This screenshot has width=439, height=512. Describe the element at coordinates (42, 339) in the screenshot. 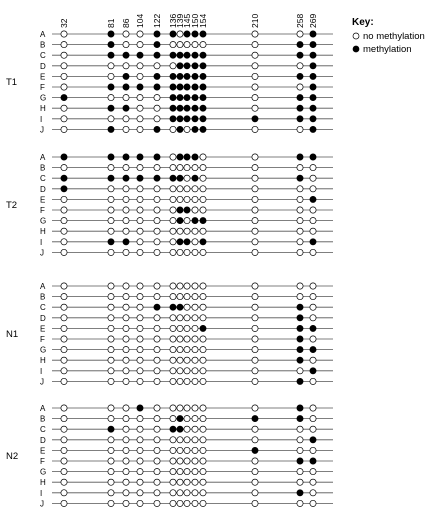

I see `row-label: F` at that location.